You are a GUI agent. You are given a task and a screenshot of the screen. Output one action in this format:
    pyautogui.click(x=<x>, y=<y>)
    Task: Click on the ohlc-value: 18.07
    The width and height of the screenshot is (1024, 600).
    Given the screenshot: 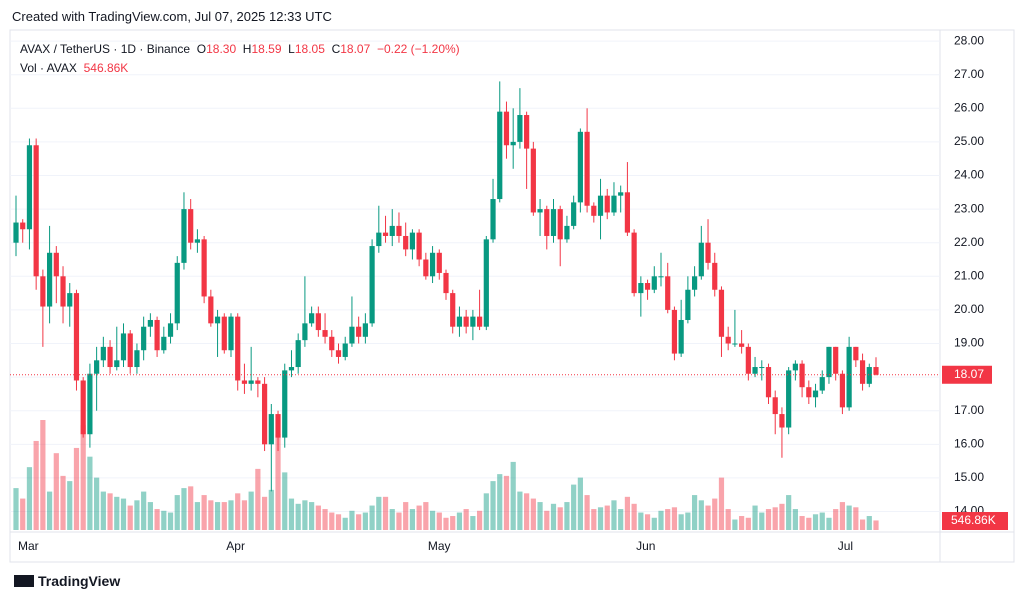 What is the action you would take?
    pyautogui.click(x=355, y=49)
    